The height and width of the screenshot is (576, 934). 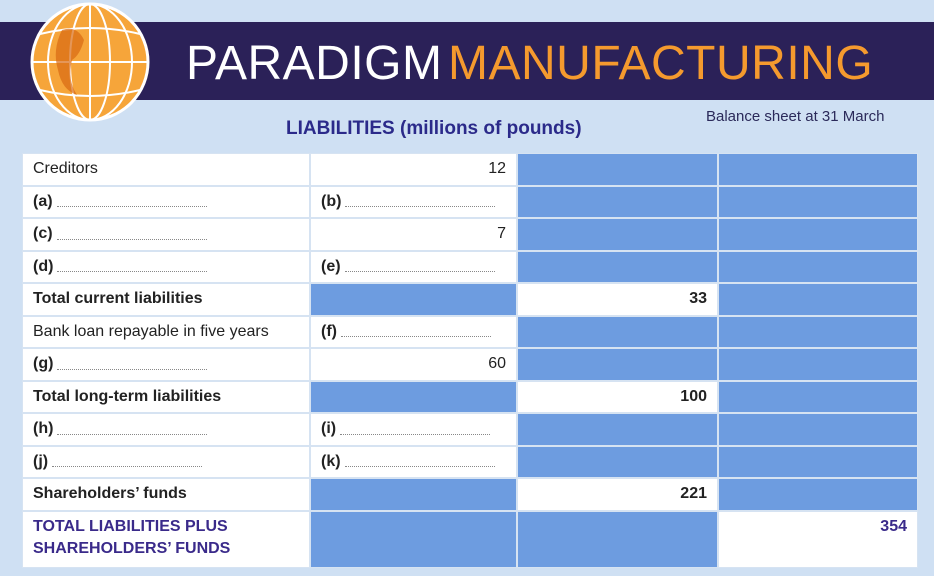 What do you see at coordinates (43, 234) in the screenshot?
I see `cell-label: (c)` at bounding box center [43, 234].